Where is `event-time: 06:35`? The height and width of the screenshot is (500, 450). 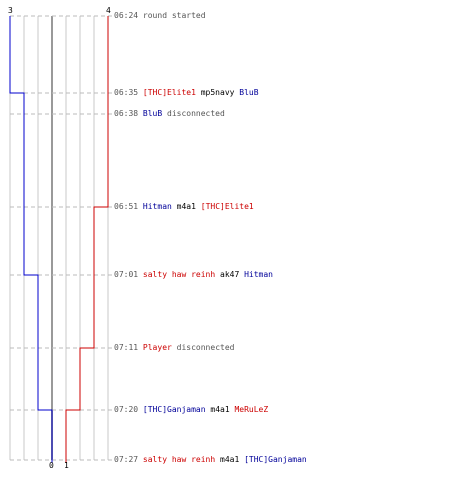 event-time: 06:35 is located at coordinates (126, 92).